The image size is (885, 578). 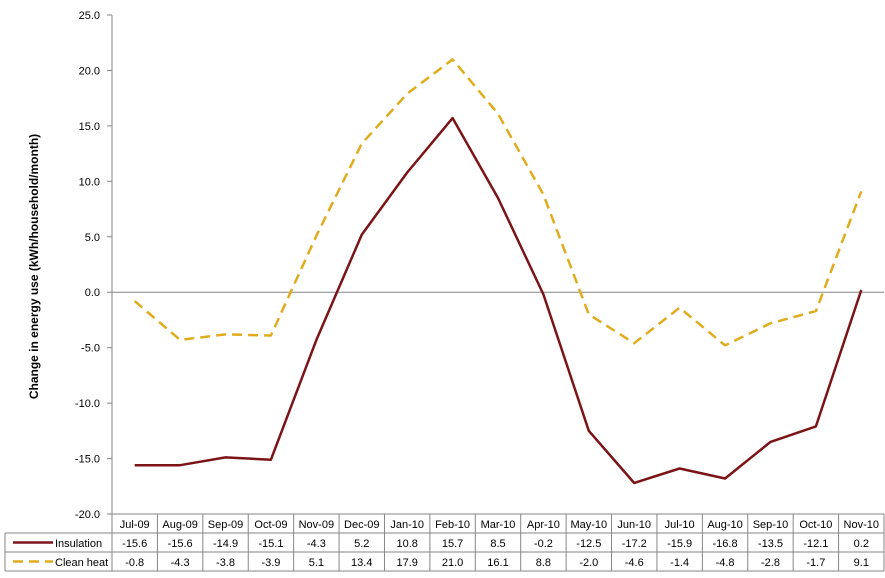 What do you see at coordinates (406, 563) in the screenshot?
I see `data-label: 17.9` at bounding box center [406, 563].